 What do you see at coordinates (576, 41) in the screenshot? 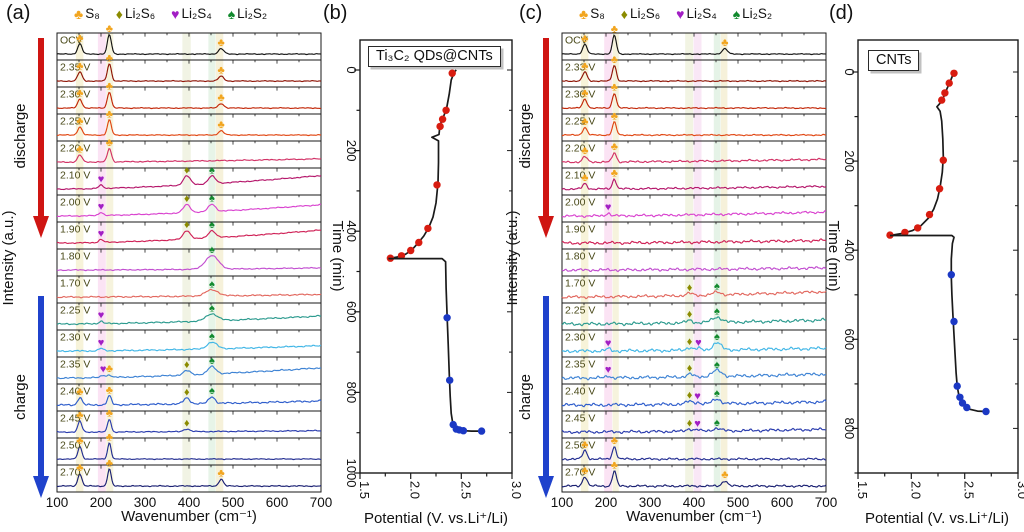
I see `voltage-label: OCV` at bounding box center [576, 41].